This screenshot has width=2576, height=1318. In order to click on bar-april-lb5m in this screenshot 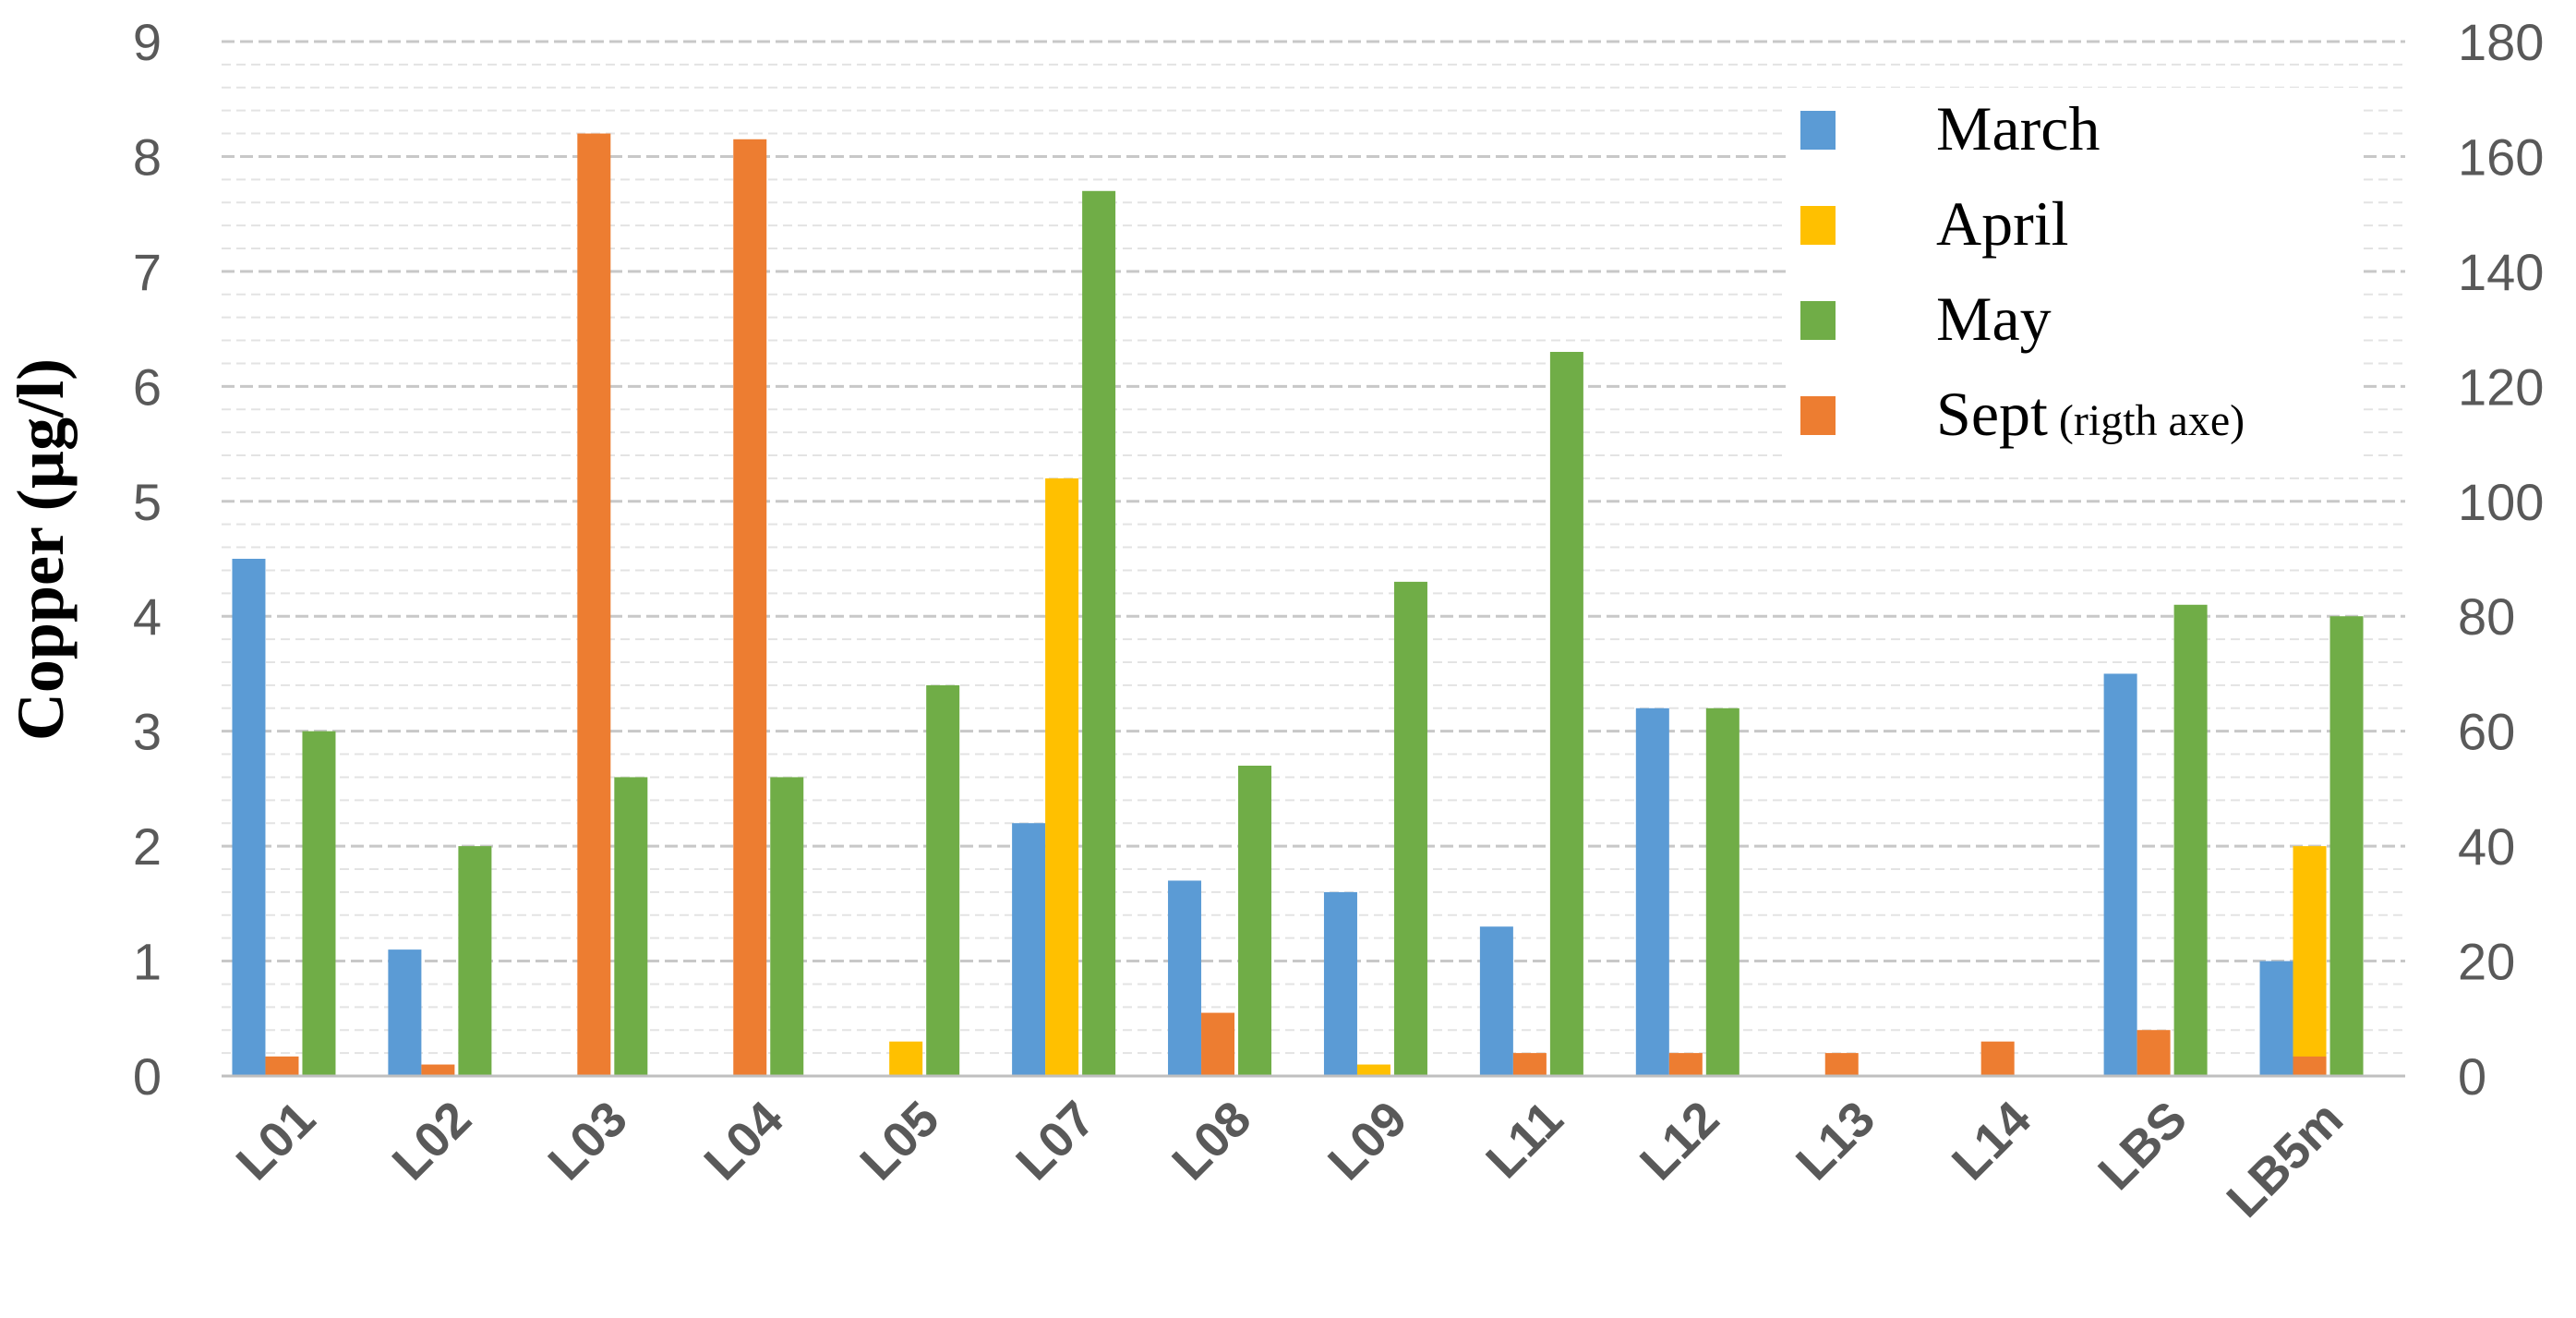, I will do `click(2310, 961)`.